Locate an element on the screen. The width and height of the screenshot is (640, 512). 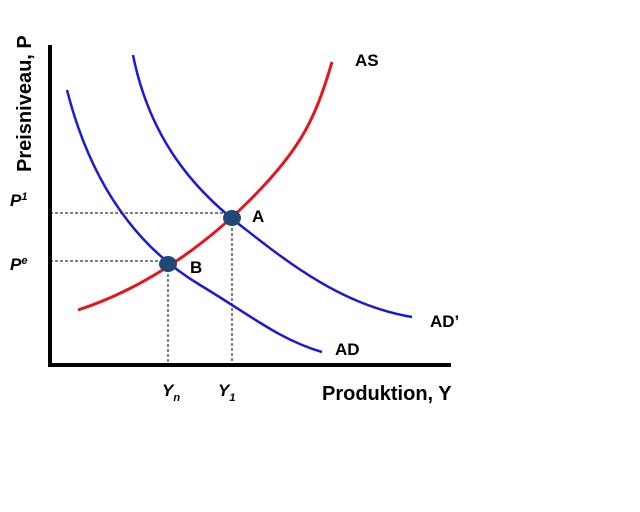
x-tick-label: Yn is located at coordinates (171, 392).